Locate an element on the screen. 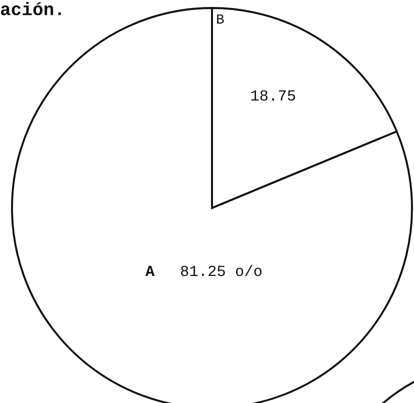  data-label: 81.25 o/o is located at coordinates (221, 270).